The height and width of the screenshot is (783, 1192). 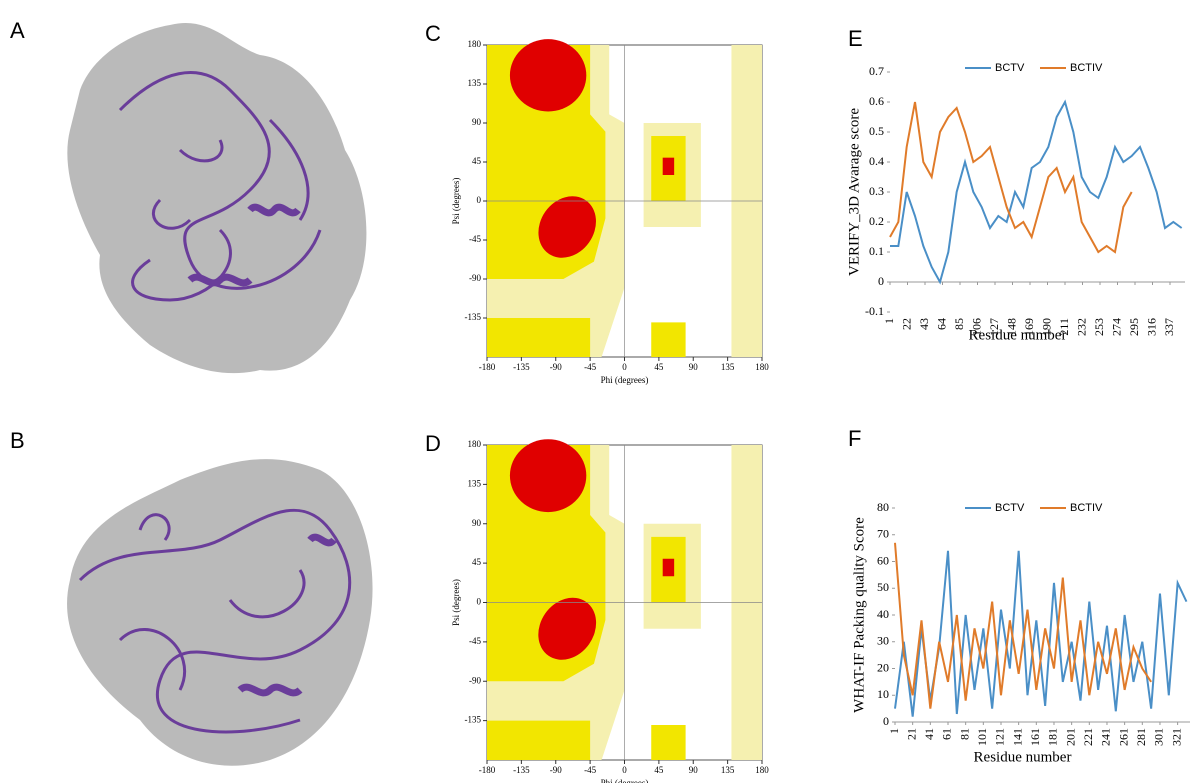 I want to click on y-tick-label: 10, so click(x=883, y=694).